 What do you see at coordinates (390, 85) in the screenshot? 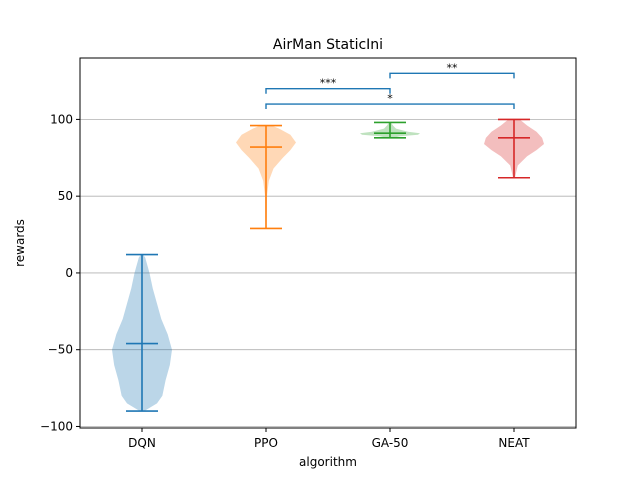
I see `significance-brackets: ******` at bounding box center [390, 85].